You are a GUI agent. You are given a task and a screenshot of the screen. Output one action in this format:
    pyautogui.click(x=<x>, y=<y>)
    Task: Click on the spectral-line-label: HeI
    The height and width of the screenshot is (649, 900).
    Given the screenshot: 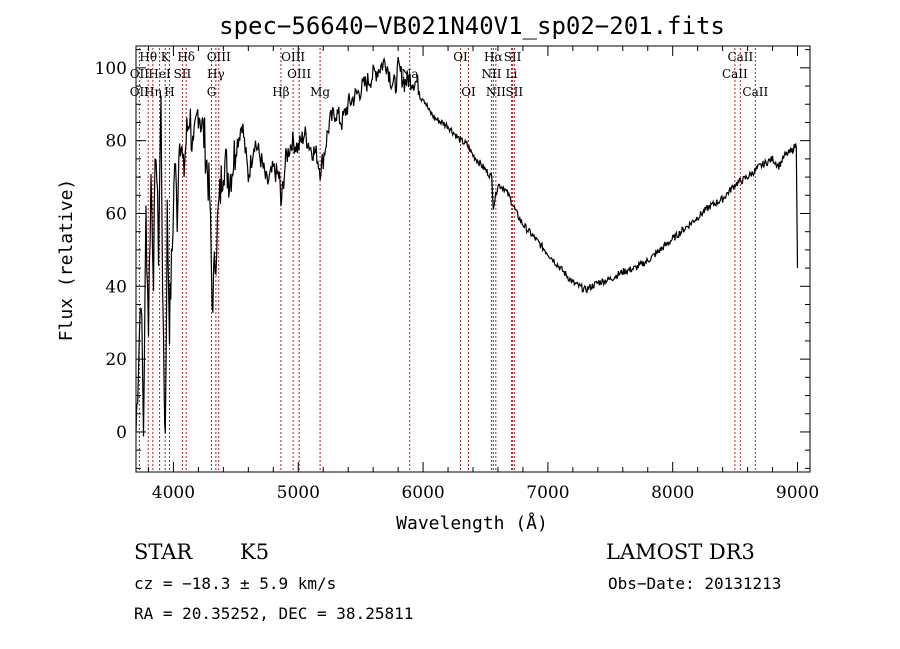 What is the action you would take?
    pyautogui.click(x=159, y=74)
    